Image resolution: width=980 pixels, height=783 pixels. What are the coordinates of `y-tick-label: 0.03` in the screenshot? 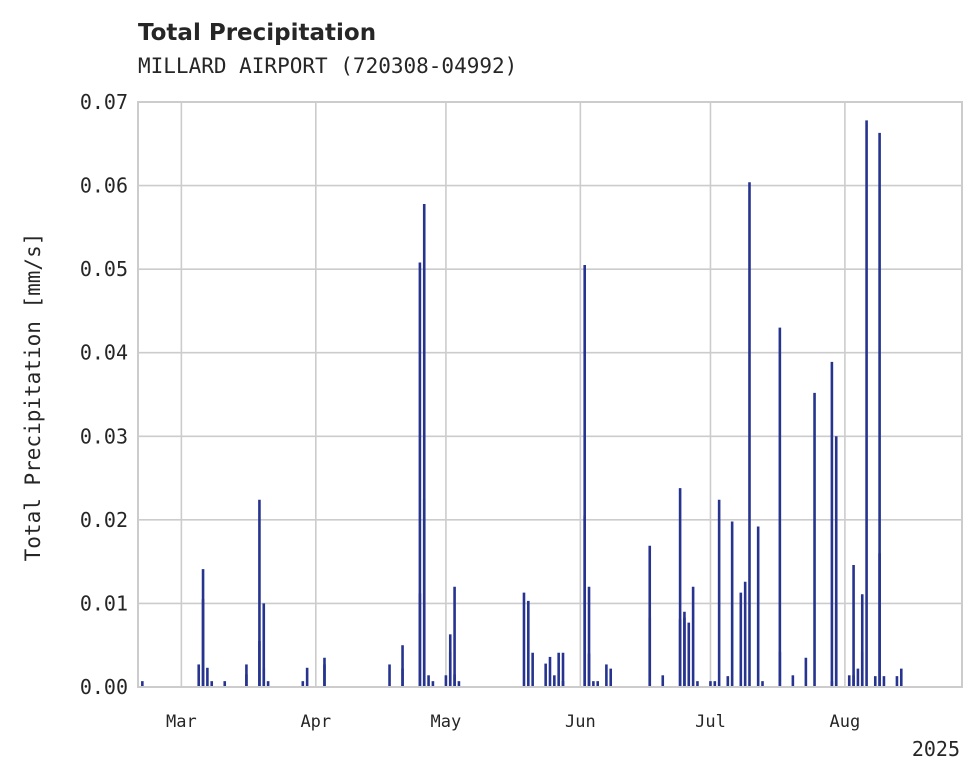 It's located at (104, 436).